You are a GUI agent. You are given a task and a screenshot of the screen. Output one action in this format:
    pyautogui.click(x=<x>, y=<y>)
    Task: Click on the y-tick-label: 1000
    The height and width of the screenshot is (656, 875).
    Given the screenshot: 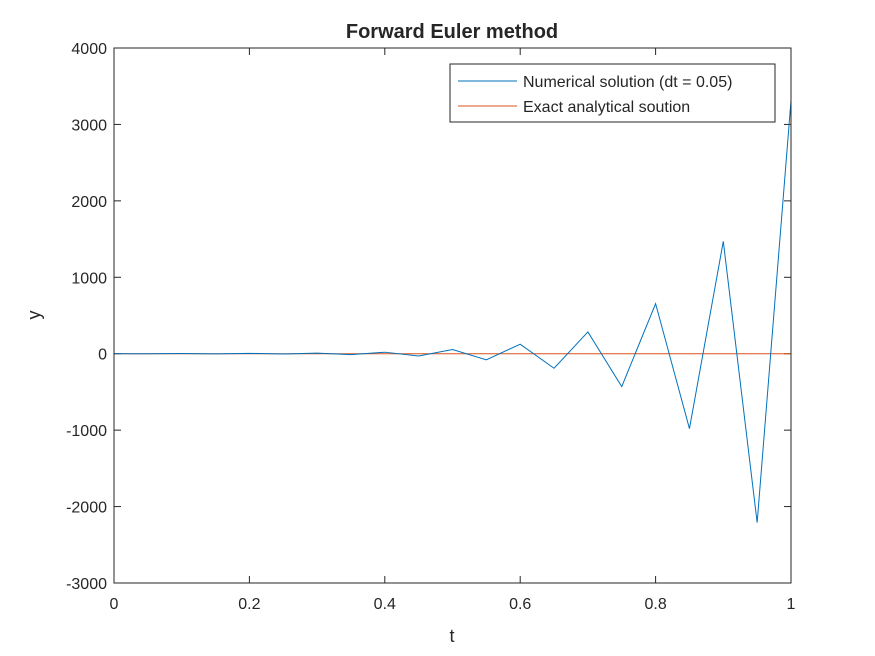 What is the action you would take?
    pyautogui.click(x=89, y=278)
    